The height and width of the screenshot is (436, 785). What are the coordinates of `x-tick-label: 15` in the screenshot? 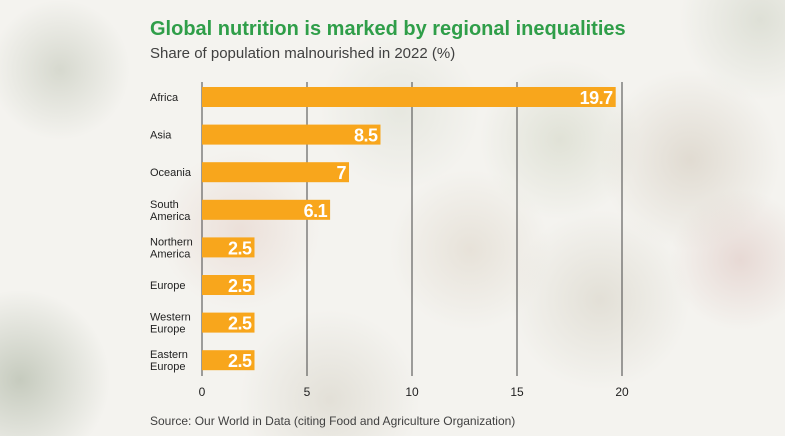 It's located at (517, 392).